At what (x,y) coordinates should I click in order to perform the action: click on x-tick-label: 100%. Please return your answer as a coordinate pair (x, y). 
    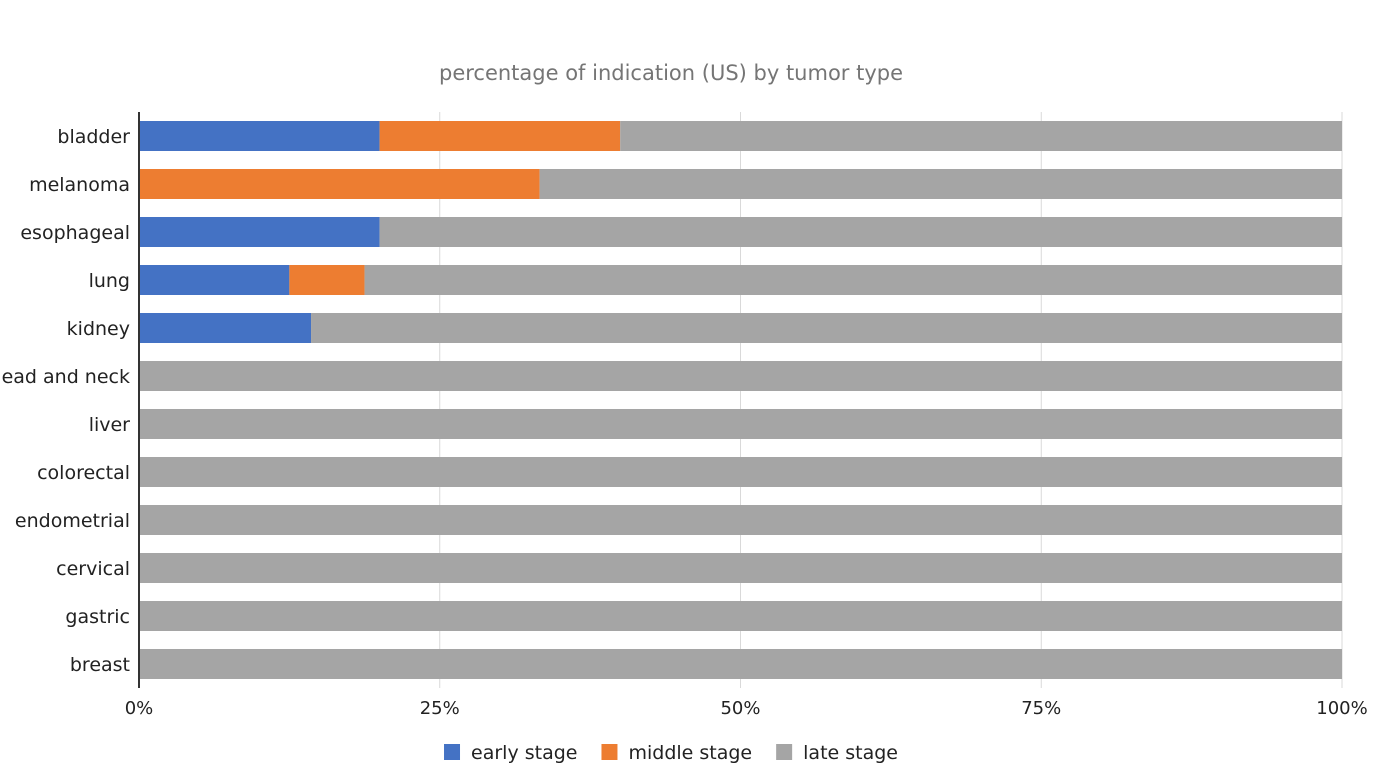
    Looking at the image, I should click on (1341, 708).